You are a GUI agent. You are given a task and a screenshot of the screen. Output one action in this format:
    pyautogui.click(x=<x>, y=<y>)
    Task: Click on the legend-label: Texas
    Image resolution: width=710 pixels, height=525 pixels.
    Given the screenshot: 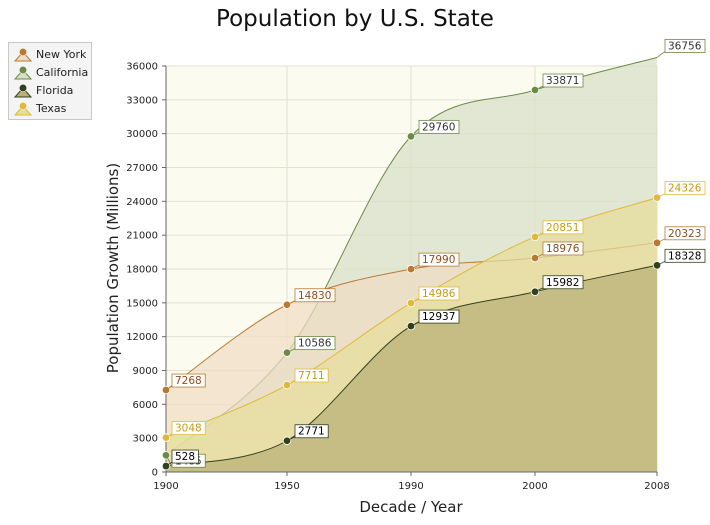 What is the action you would take?
    pyautogui.click(x=51, y=108)
    